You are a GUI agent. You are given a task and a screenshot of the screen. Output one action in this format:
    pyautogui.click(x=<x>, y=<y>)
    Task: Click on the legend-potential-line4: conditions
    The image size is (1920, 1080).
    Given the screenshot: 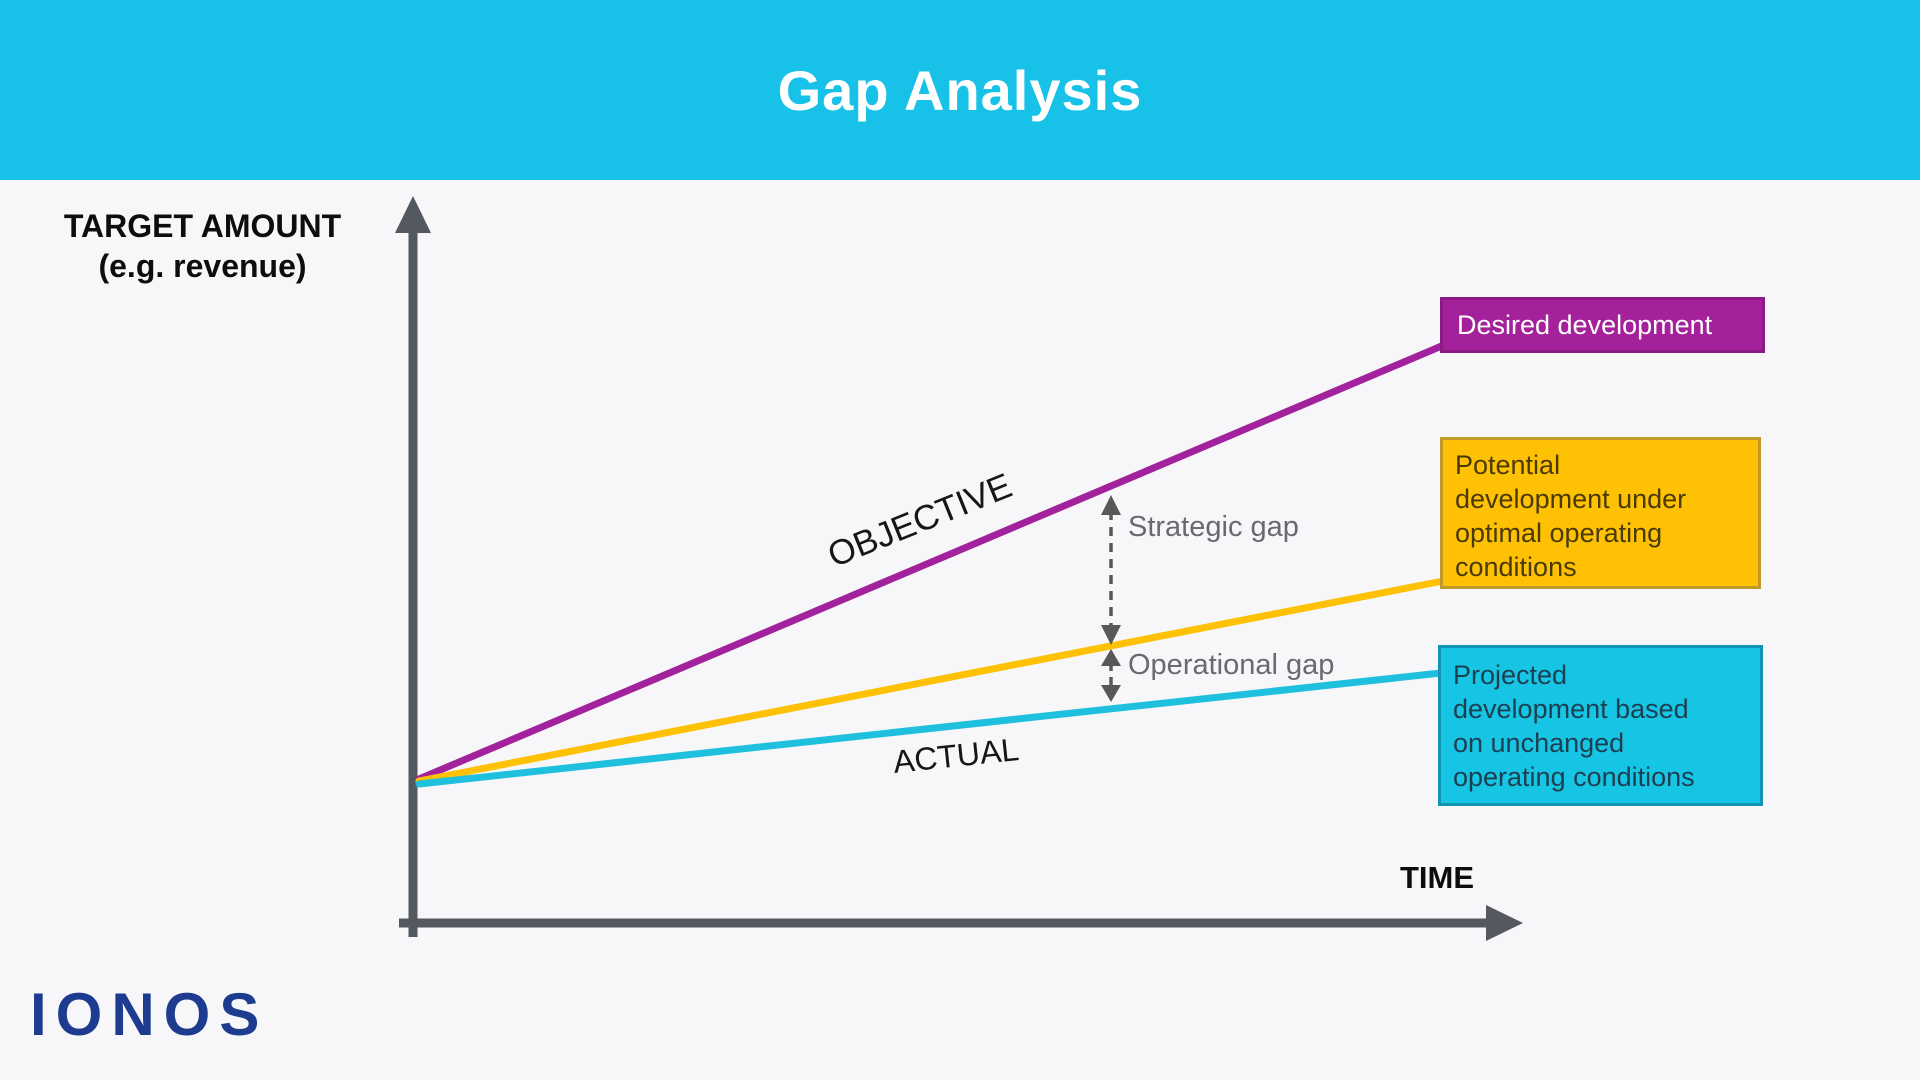 What is the action you would take?
    pyautogui.click(x=1516, y=567)
    